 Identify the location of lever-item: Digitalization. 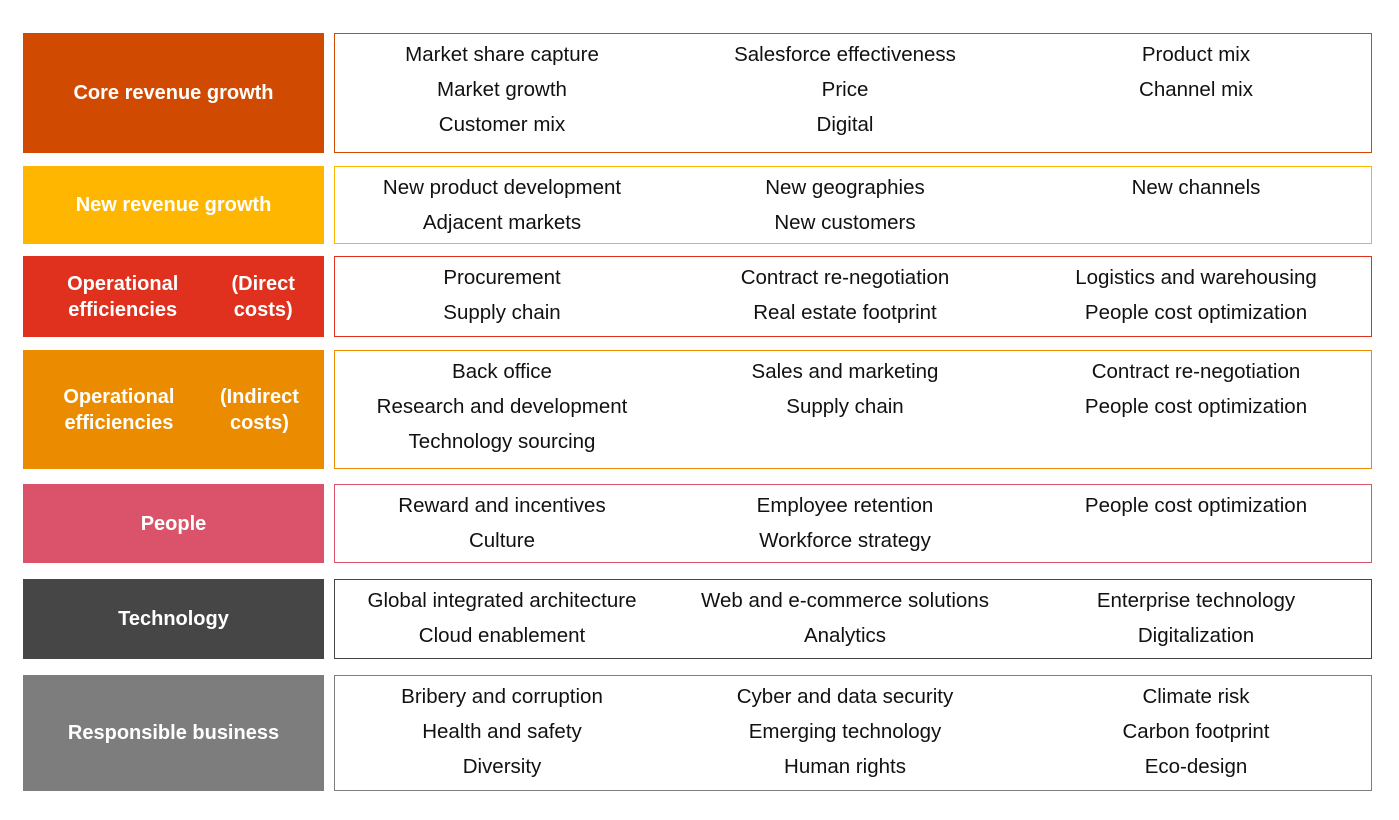
(1196, 635).